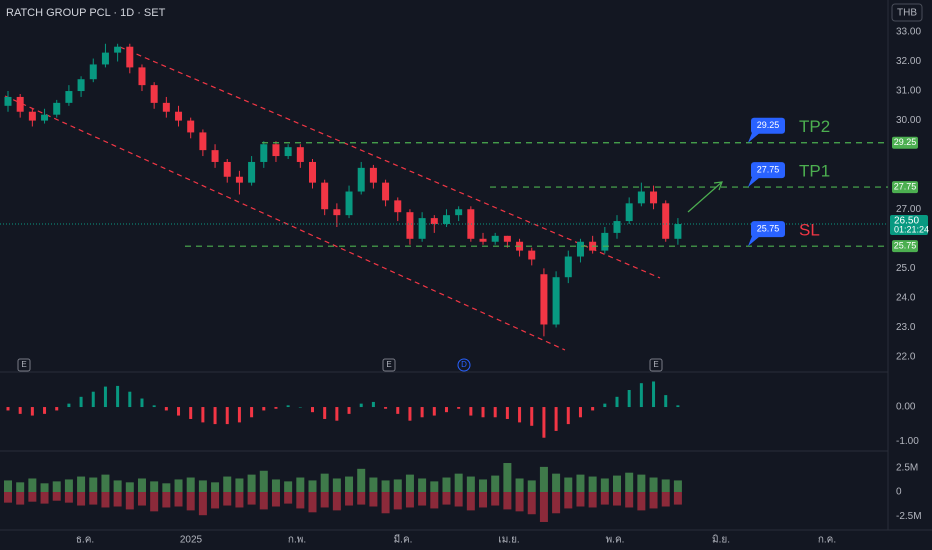 This screenshot has height=550, width=932. What do you see at coordinates (906, 298) in the screenshot?
I see `y-tick-label: 24.0` at bounding box center [906, 298].